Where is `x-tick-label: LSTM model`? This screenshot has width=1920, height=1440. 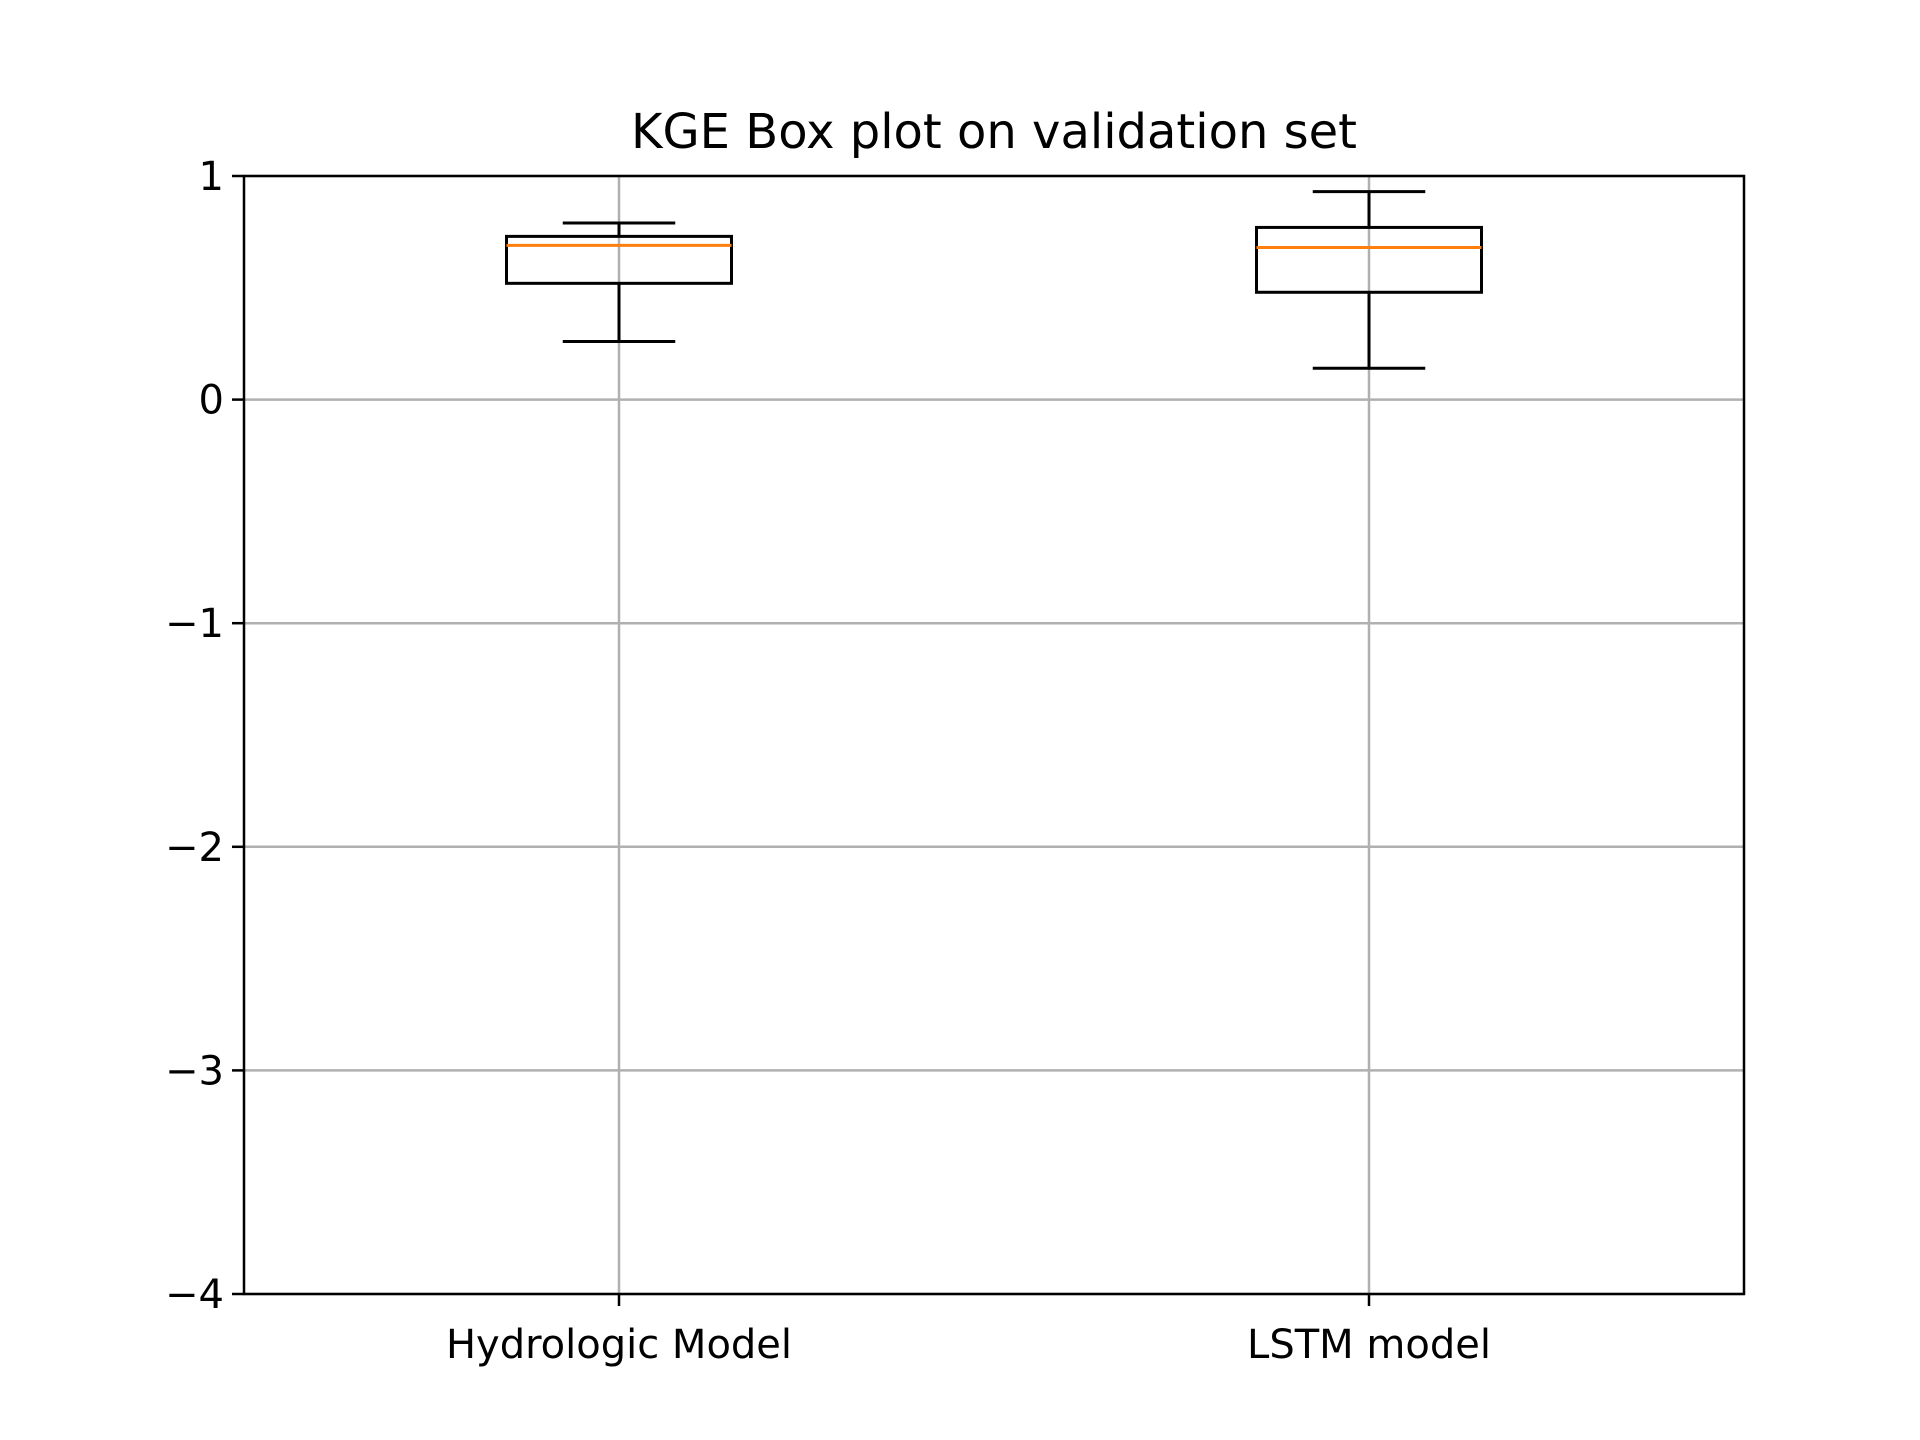
x-tick-label: LSTM model is located at coordinates (1369, 1345).